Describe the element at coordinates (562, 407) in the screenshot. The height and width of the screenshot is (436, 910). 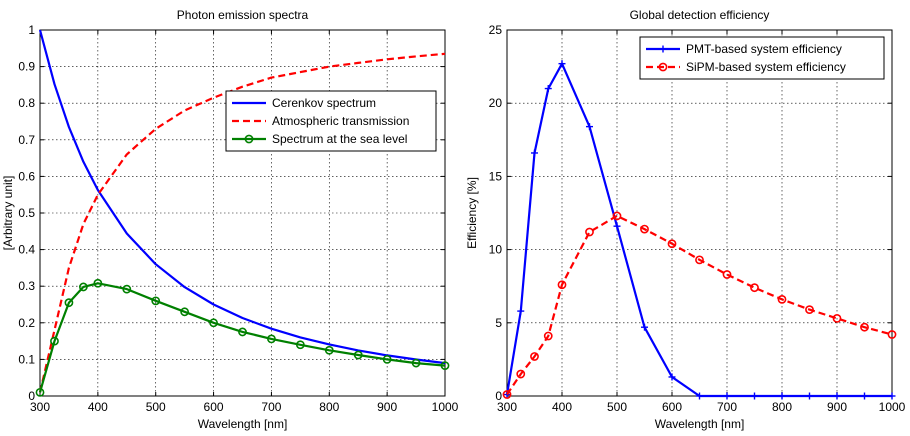
I see `x-tick-label: 400` at that location.